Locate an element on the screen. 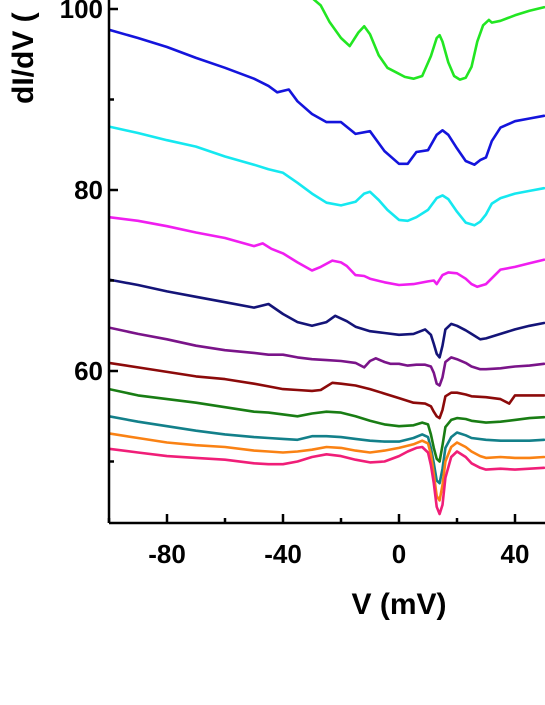  x-tick-label: -80 is located at coordinates (167, 554).